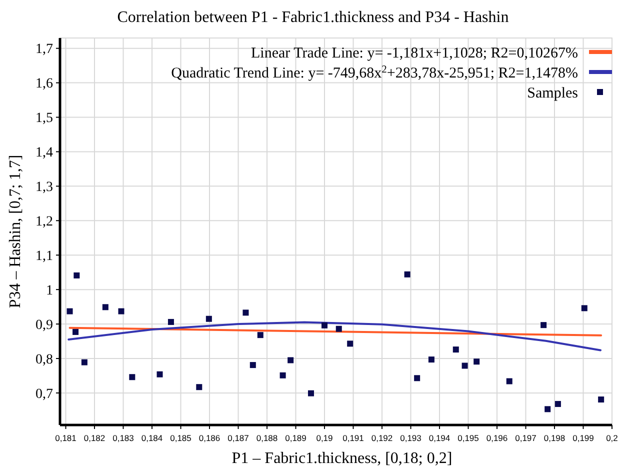 This screenshot has height=473, width=626. Describe the element at coordinates (374, 73) in the screenshot. I see `legend-label: Quadratic Trend Line: y= -749,68x$^{2}$+283,78x-25,951; R2=1,1478%` at that location.